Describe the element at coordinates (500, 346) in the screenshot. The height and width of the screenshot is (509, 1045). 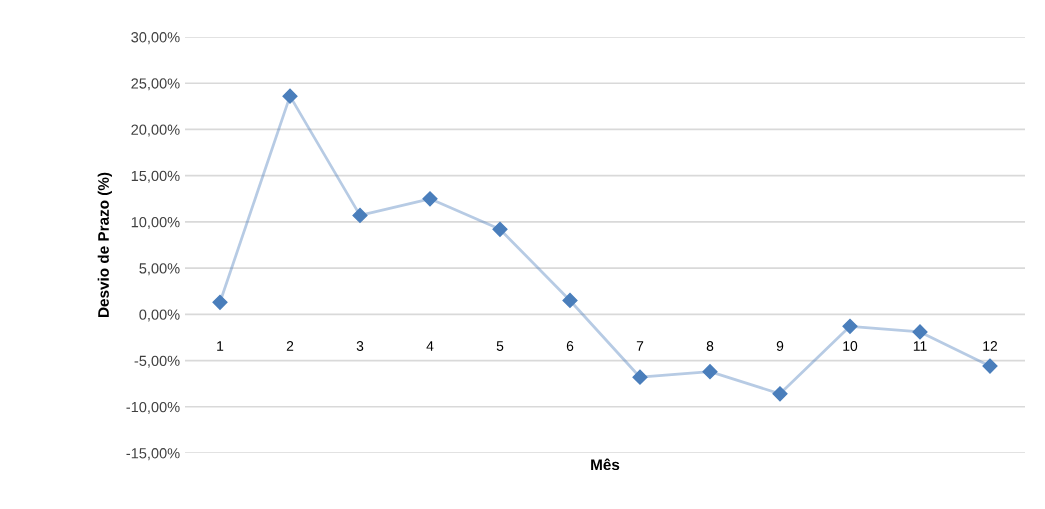
I see `x-tick-label: 5` at that location.